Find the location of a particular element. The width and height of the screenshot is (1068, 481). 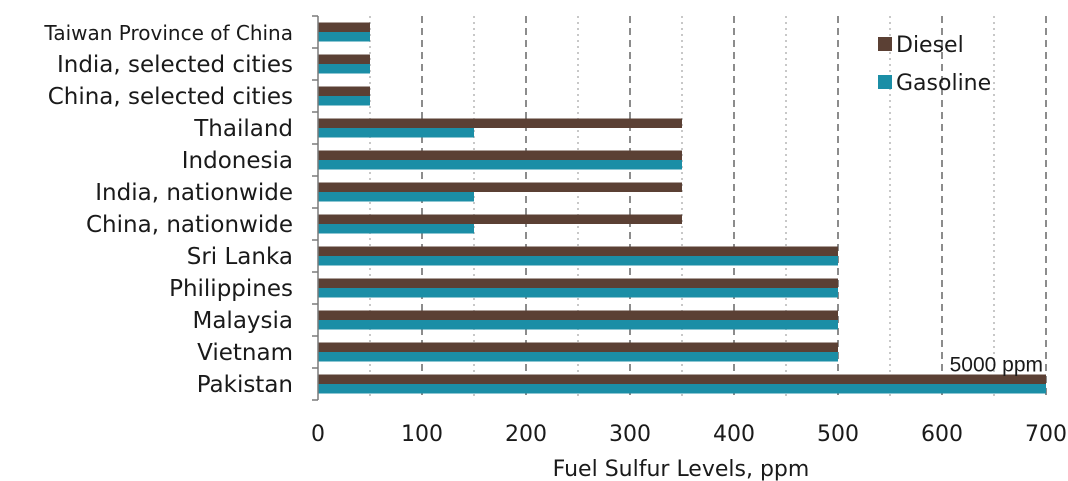

x-tick-label: 700 is located at coordinates (1046, 434).